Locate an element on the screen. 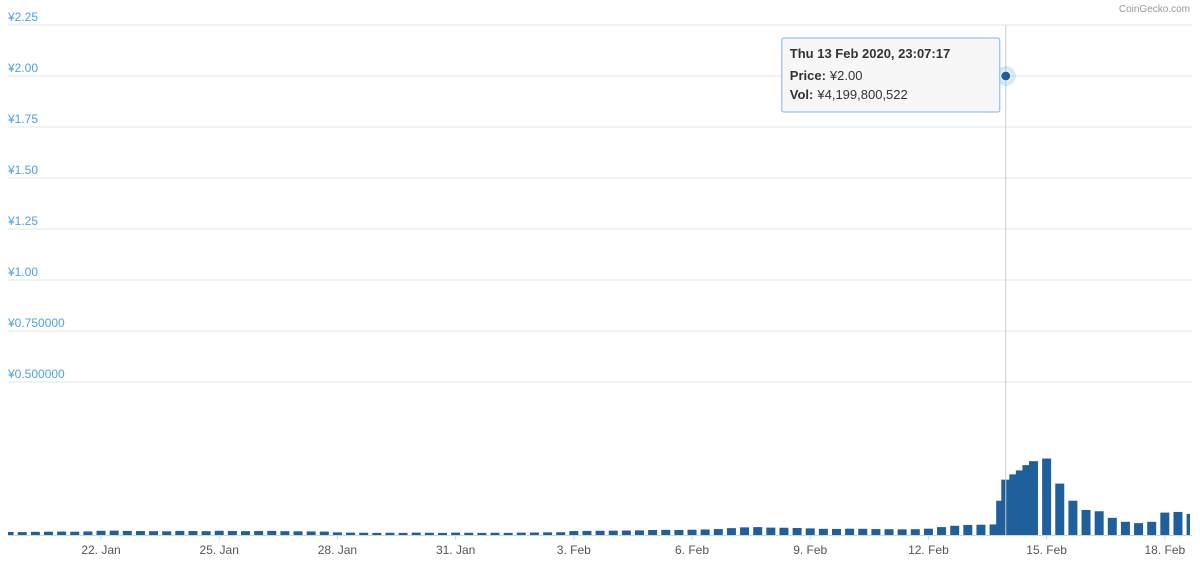  y-tick-label: ¥1.75 is located at coordinates (22, 119).